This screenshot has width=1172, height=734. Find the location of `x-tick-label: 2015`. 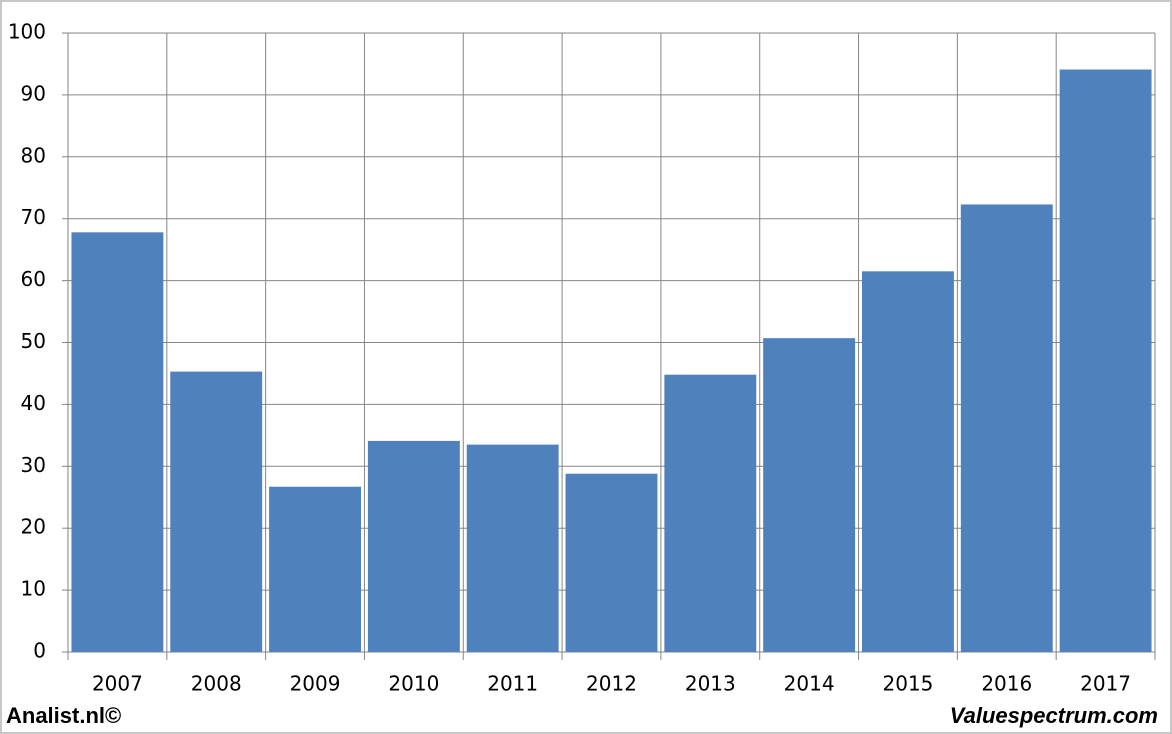

x-tick-label: 2015 is located at coordinates (908, 684).